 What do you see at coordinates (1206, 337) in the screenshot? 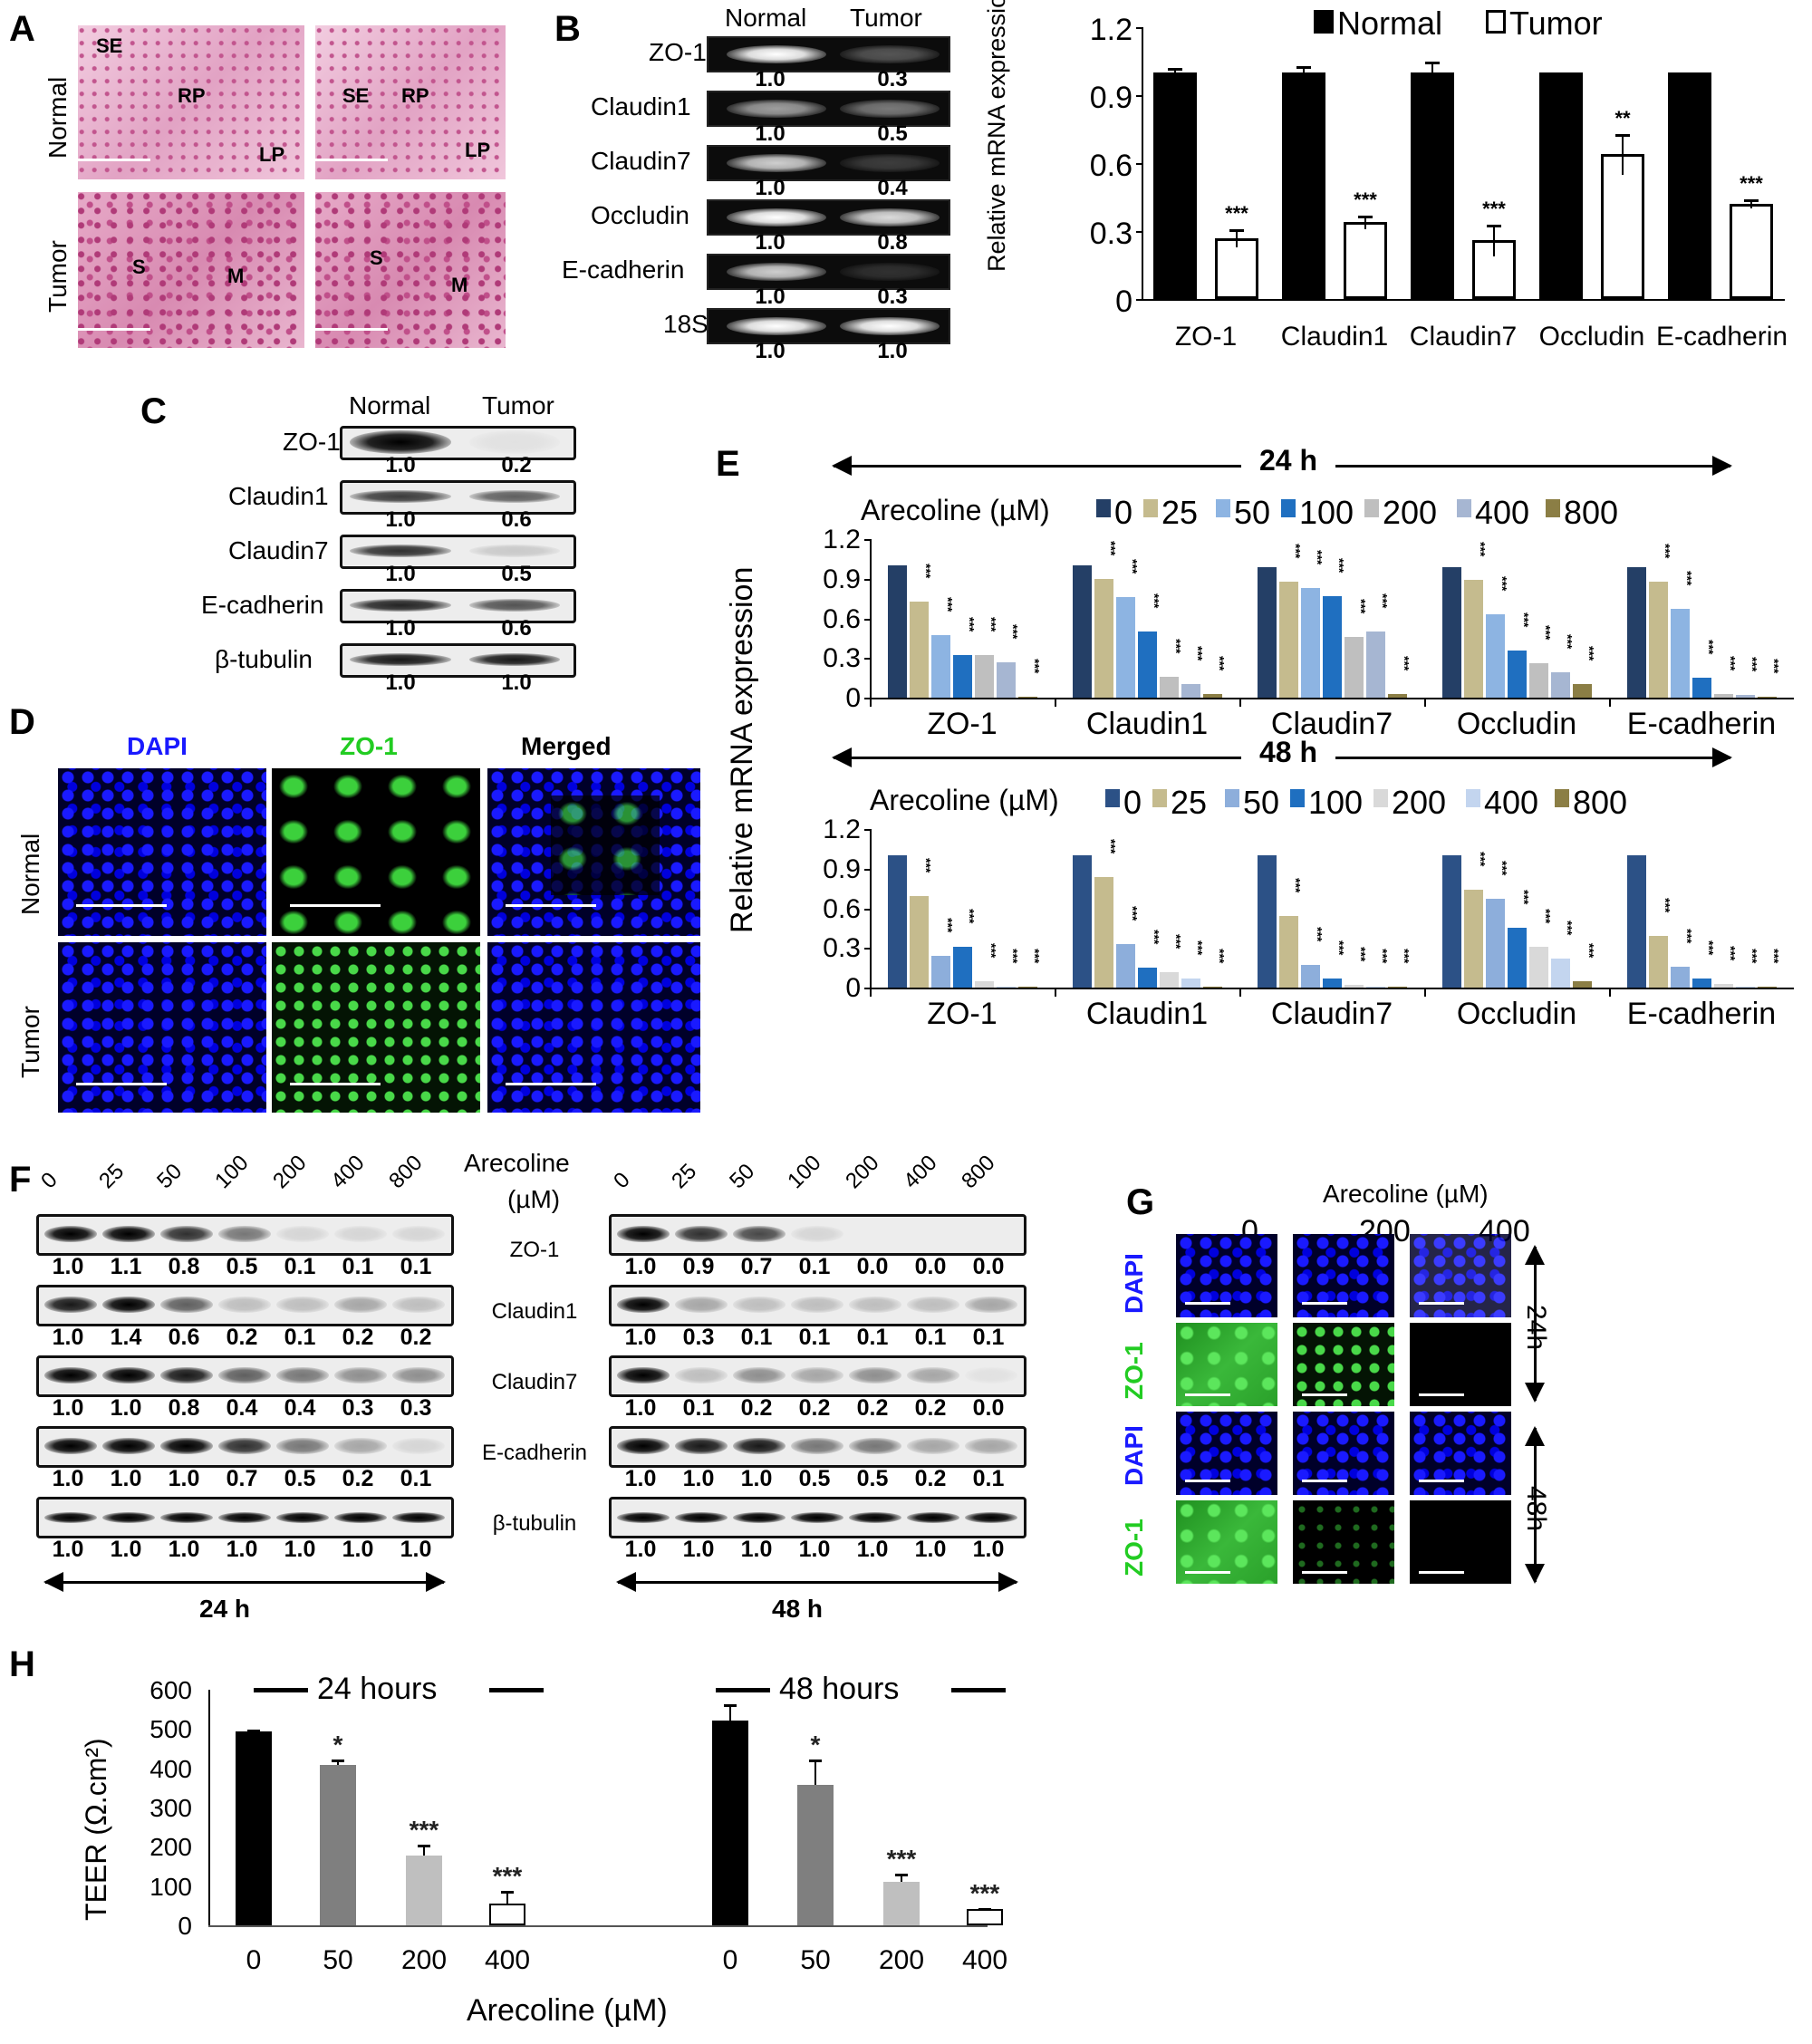
I see `x-category-label: ZO-1` at bounding box center [1206, 337].